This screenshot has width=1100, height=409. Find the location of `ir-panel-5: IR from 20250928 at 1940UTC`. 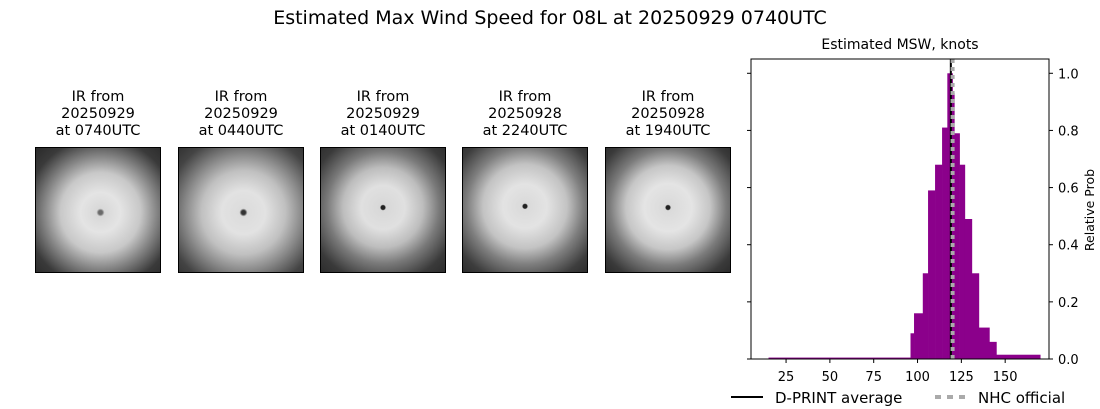

ir-panel-5: IR from 20250928 at 1940UTC is located at coordinates (668, 181).